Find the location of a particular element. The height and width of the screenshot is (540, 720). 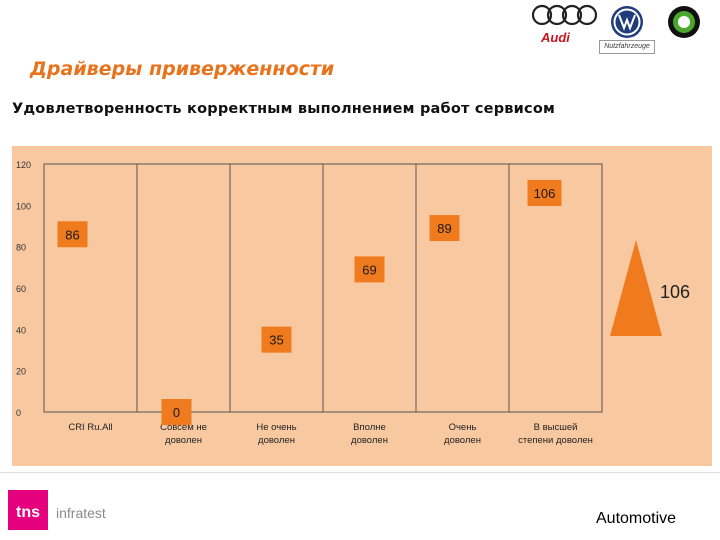

skoda-logo-icon is located at coordinates (684, 22).